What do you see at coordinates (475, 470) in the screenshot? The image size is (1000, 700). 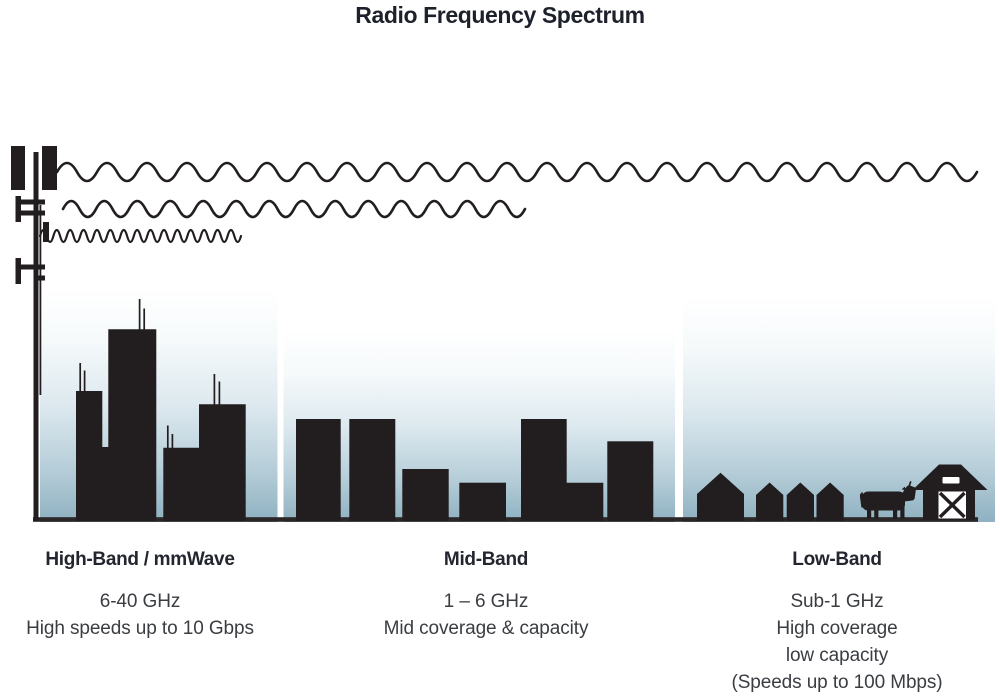 I see `midrise-buildings-icon` at bounding box center [475, 470].